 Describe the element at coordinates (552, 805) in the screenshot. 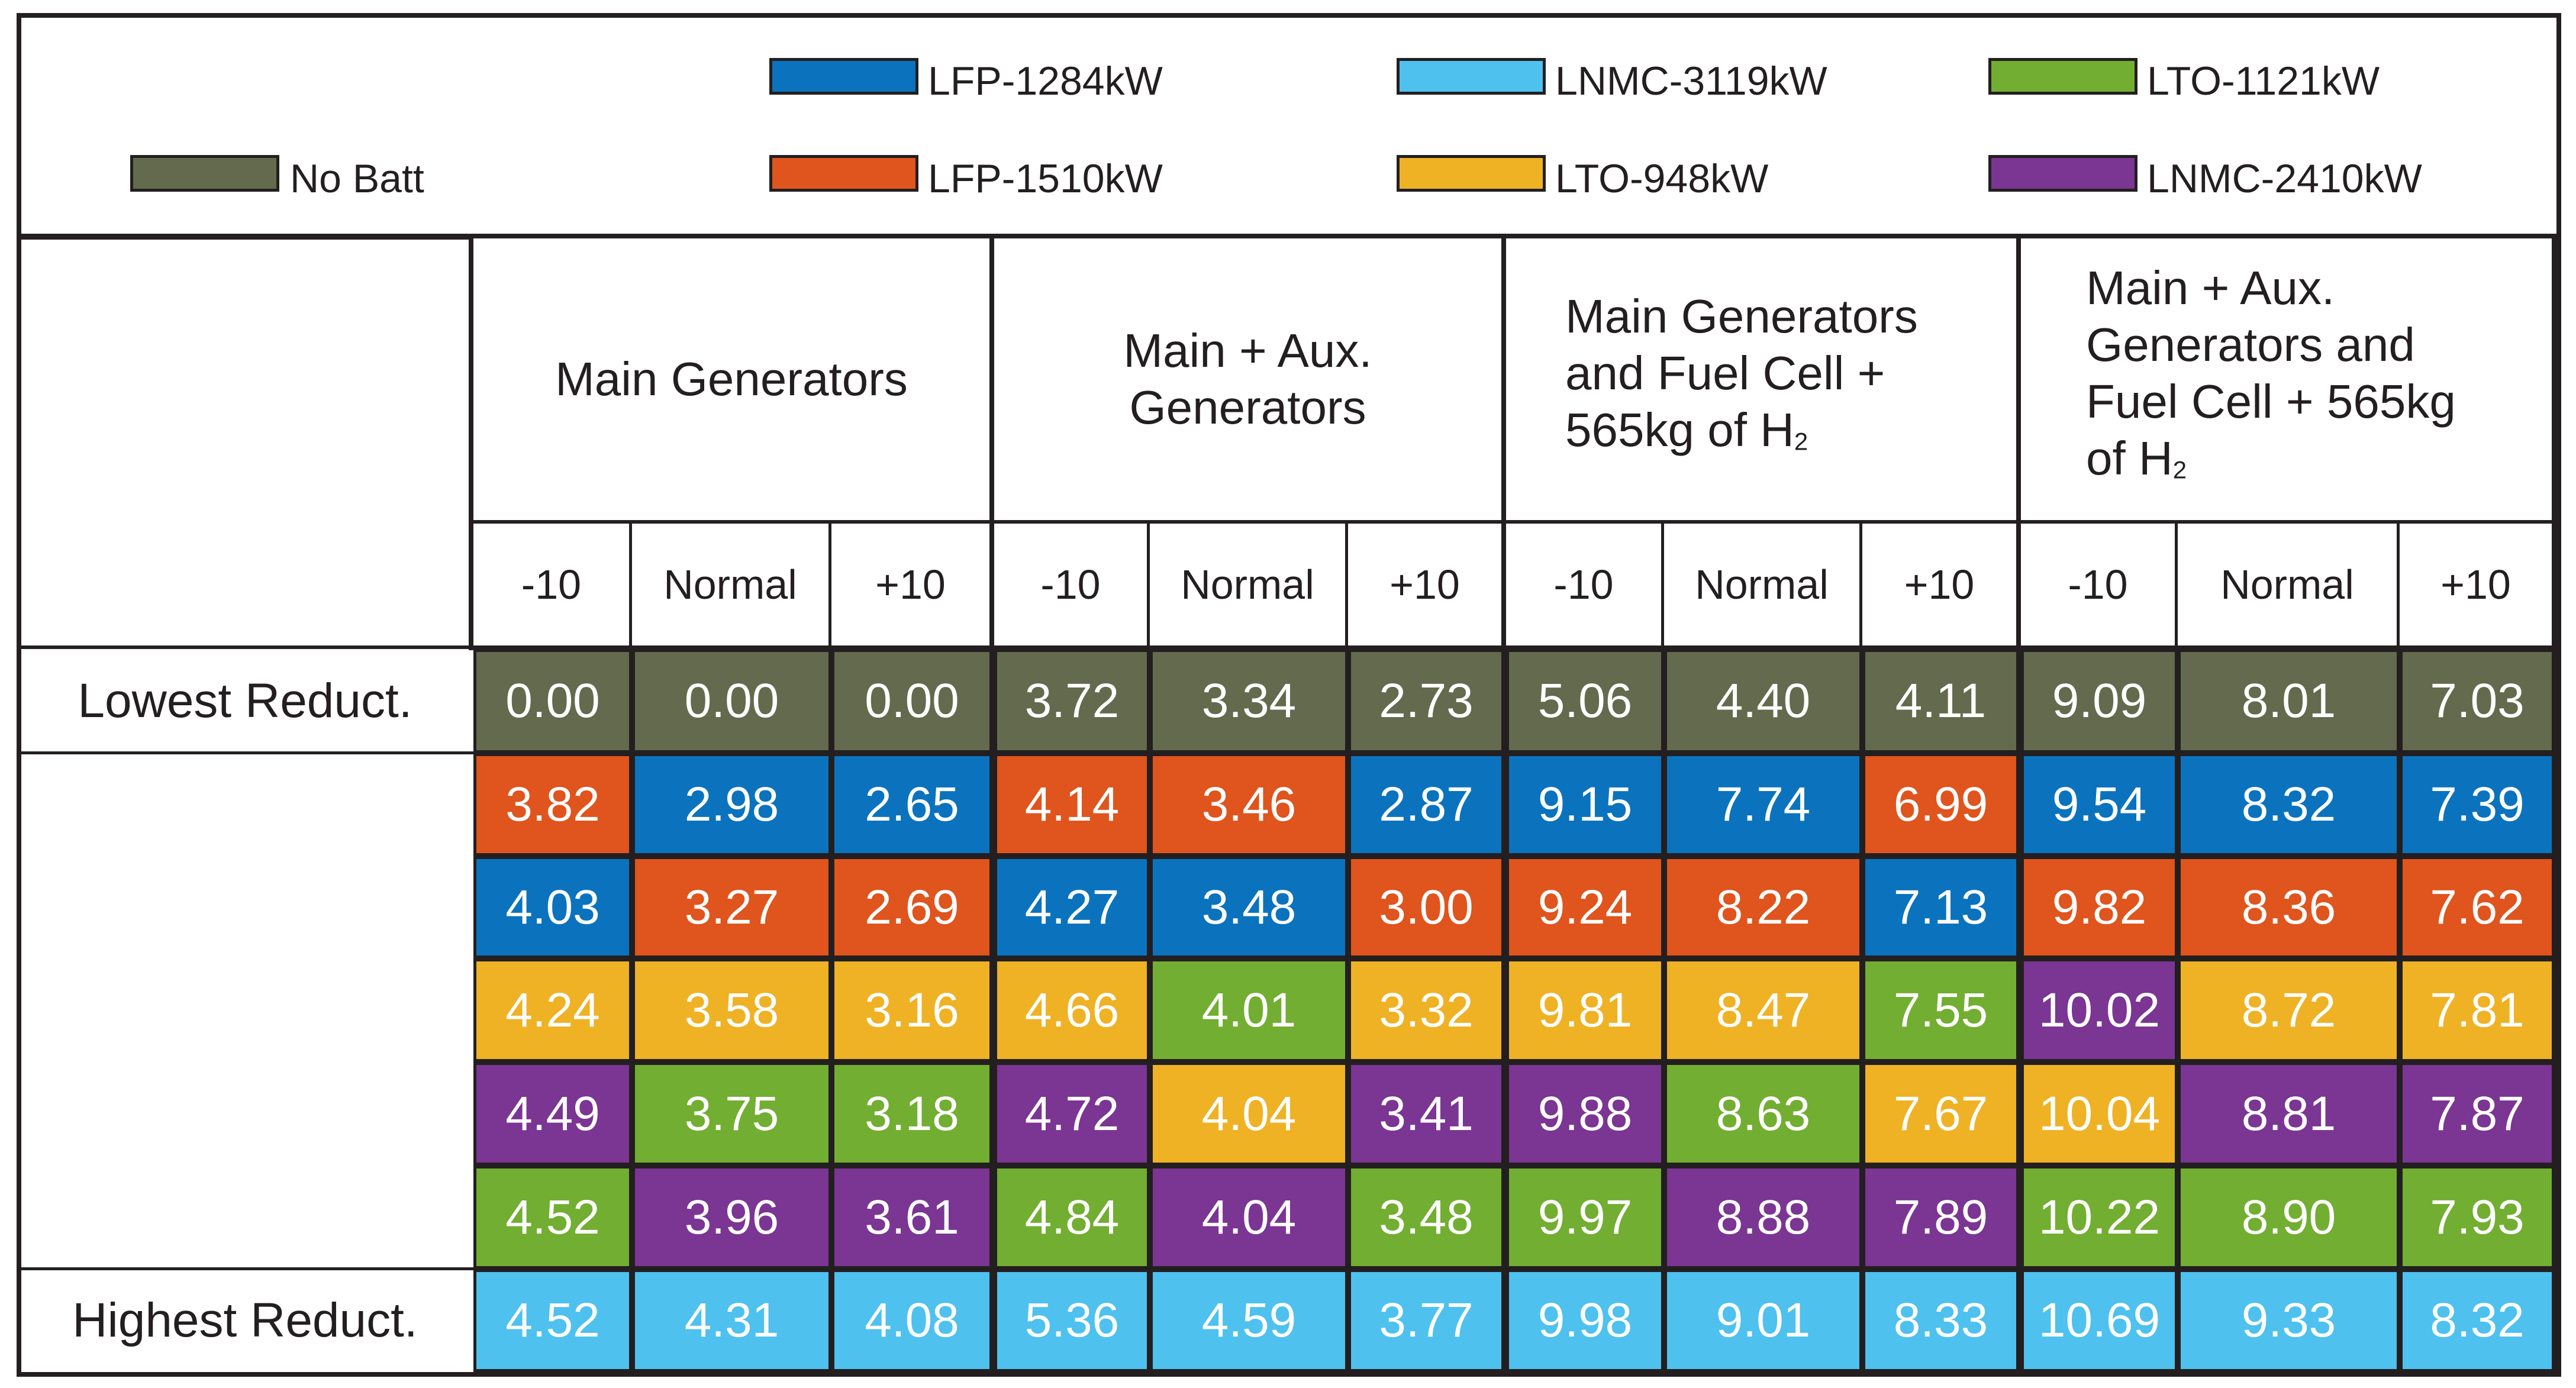

I see `value-cell: 3.82` at that location.